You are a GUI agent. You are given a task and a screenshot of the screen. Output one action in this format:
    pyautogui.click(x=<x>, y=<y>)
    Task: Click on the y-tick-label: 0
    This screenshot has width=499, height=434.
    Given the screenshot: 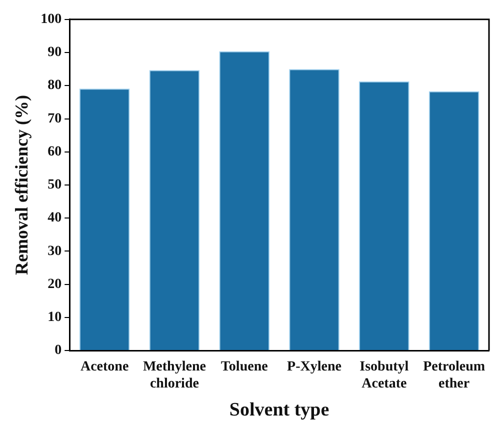 What is the action you would take?
    pyautogui.click(x=58, y=350)
    